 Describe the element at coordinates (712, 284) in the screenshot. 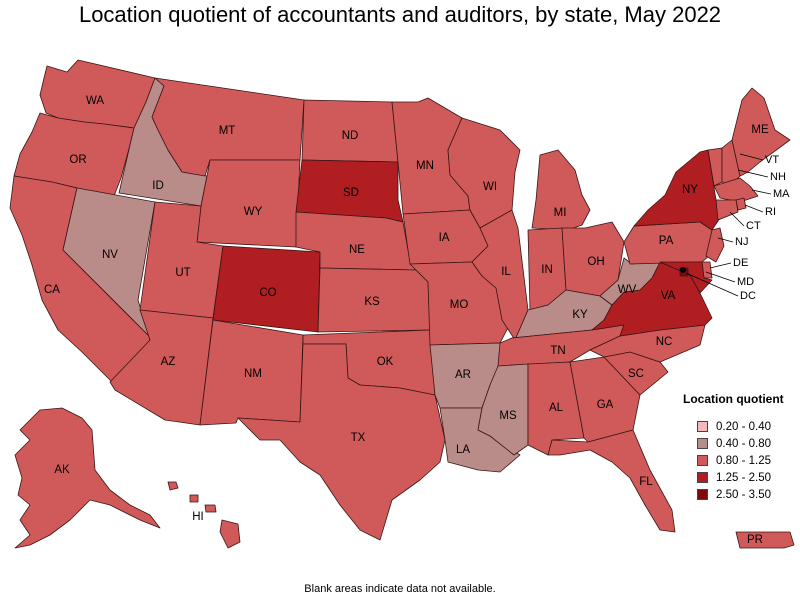

I see `callout-line-dc` at that location.